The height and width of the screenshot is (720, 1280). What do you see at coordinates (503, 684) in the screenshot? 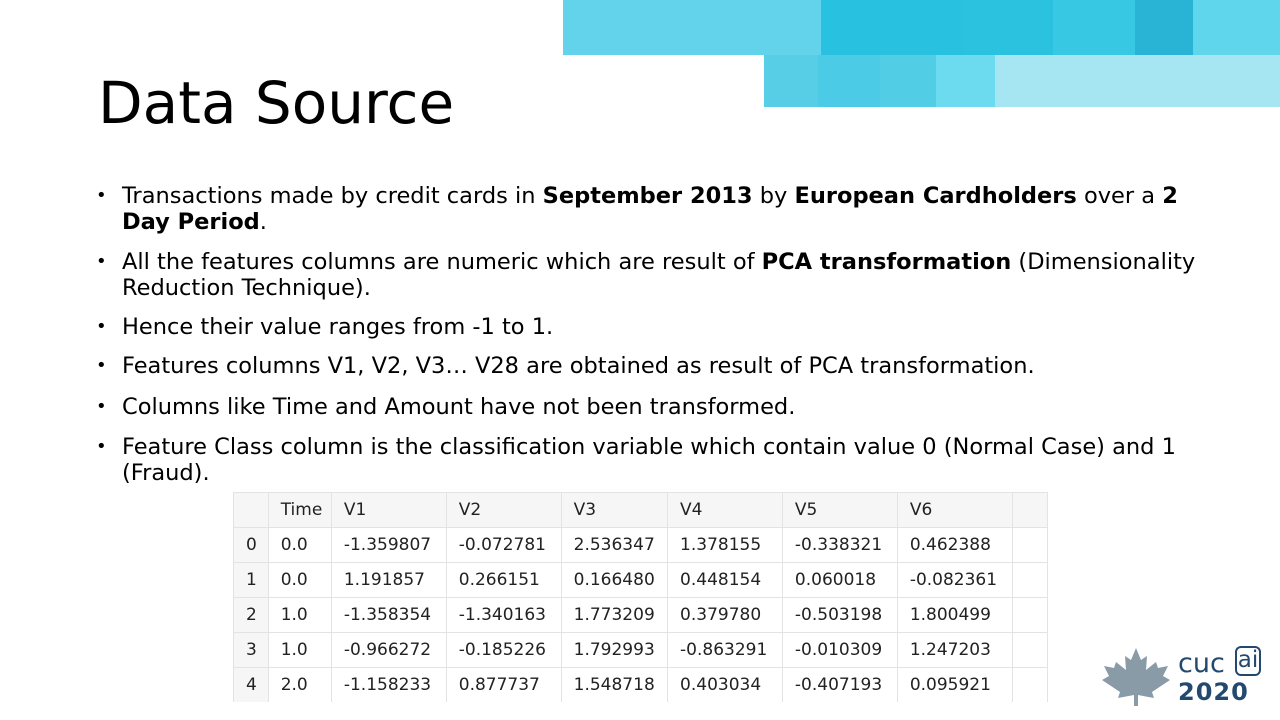
I see `table-cell: 0.877737` at bounding box center [503, 684].